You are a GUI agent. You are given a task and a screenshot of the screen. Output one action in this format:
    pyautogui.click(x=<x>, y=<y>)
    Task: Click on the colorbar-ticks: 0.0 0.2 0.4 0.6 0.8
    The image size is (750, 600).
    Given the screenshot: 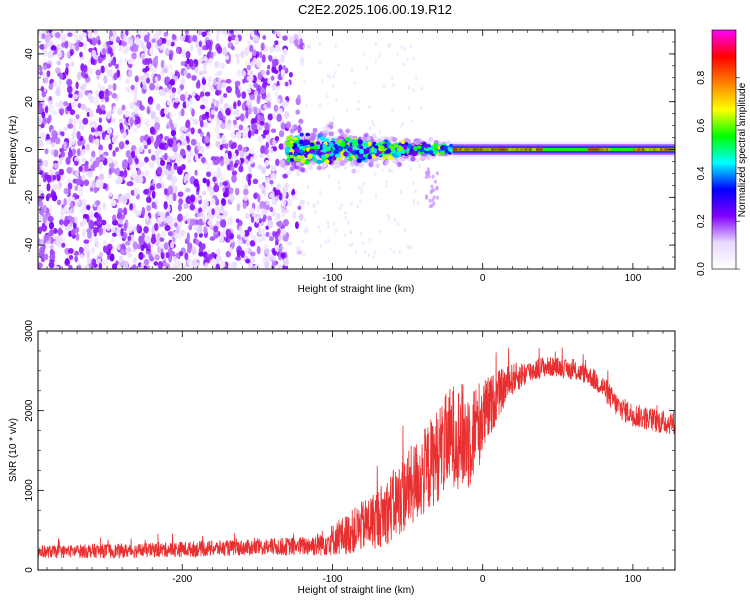 What is the action you would take?
    pyautogui.click(x=718, y=173)
    